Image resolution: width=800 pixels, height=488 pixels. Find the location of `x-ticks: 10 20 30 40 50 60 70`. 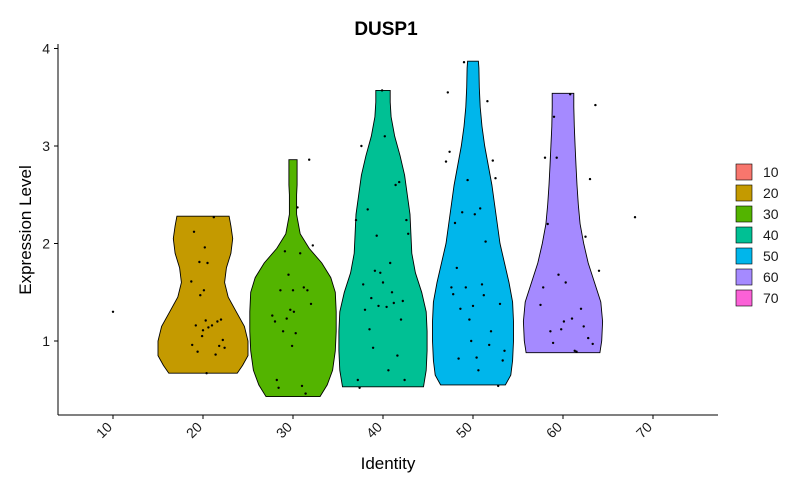

x-ticks: 10 20 30 40 50 60 70 is located at coordinates (374, 428).